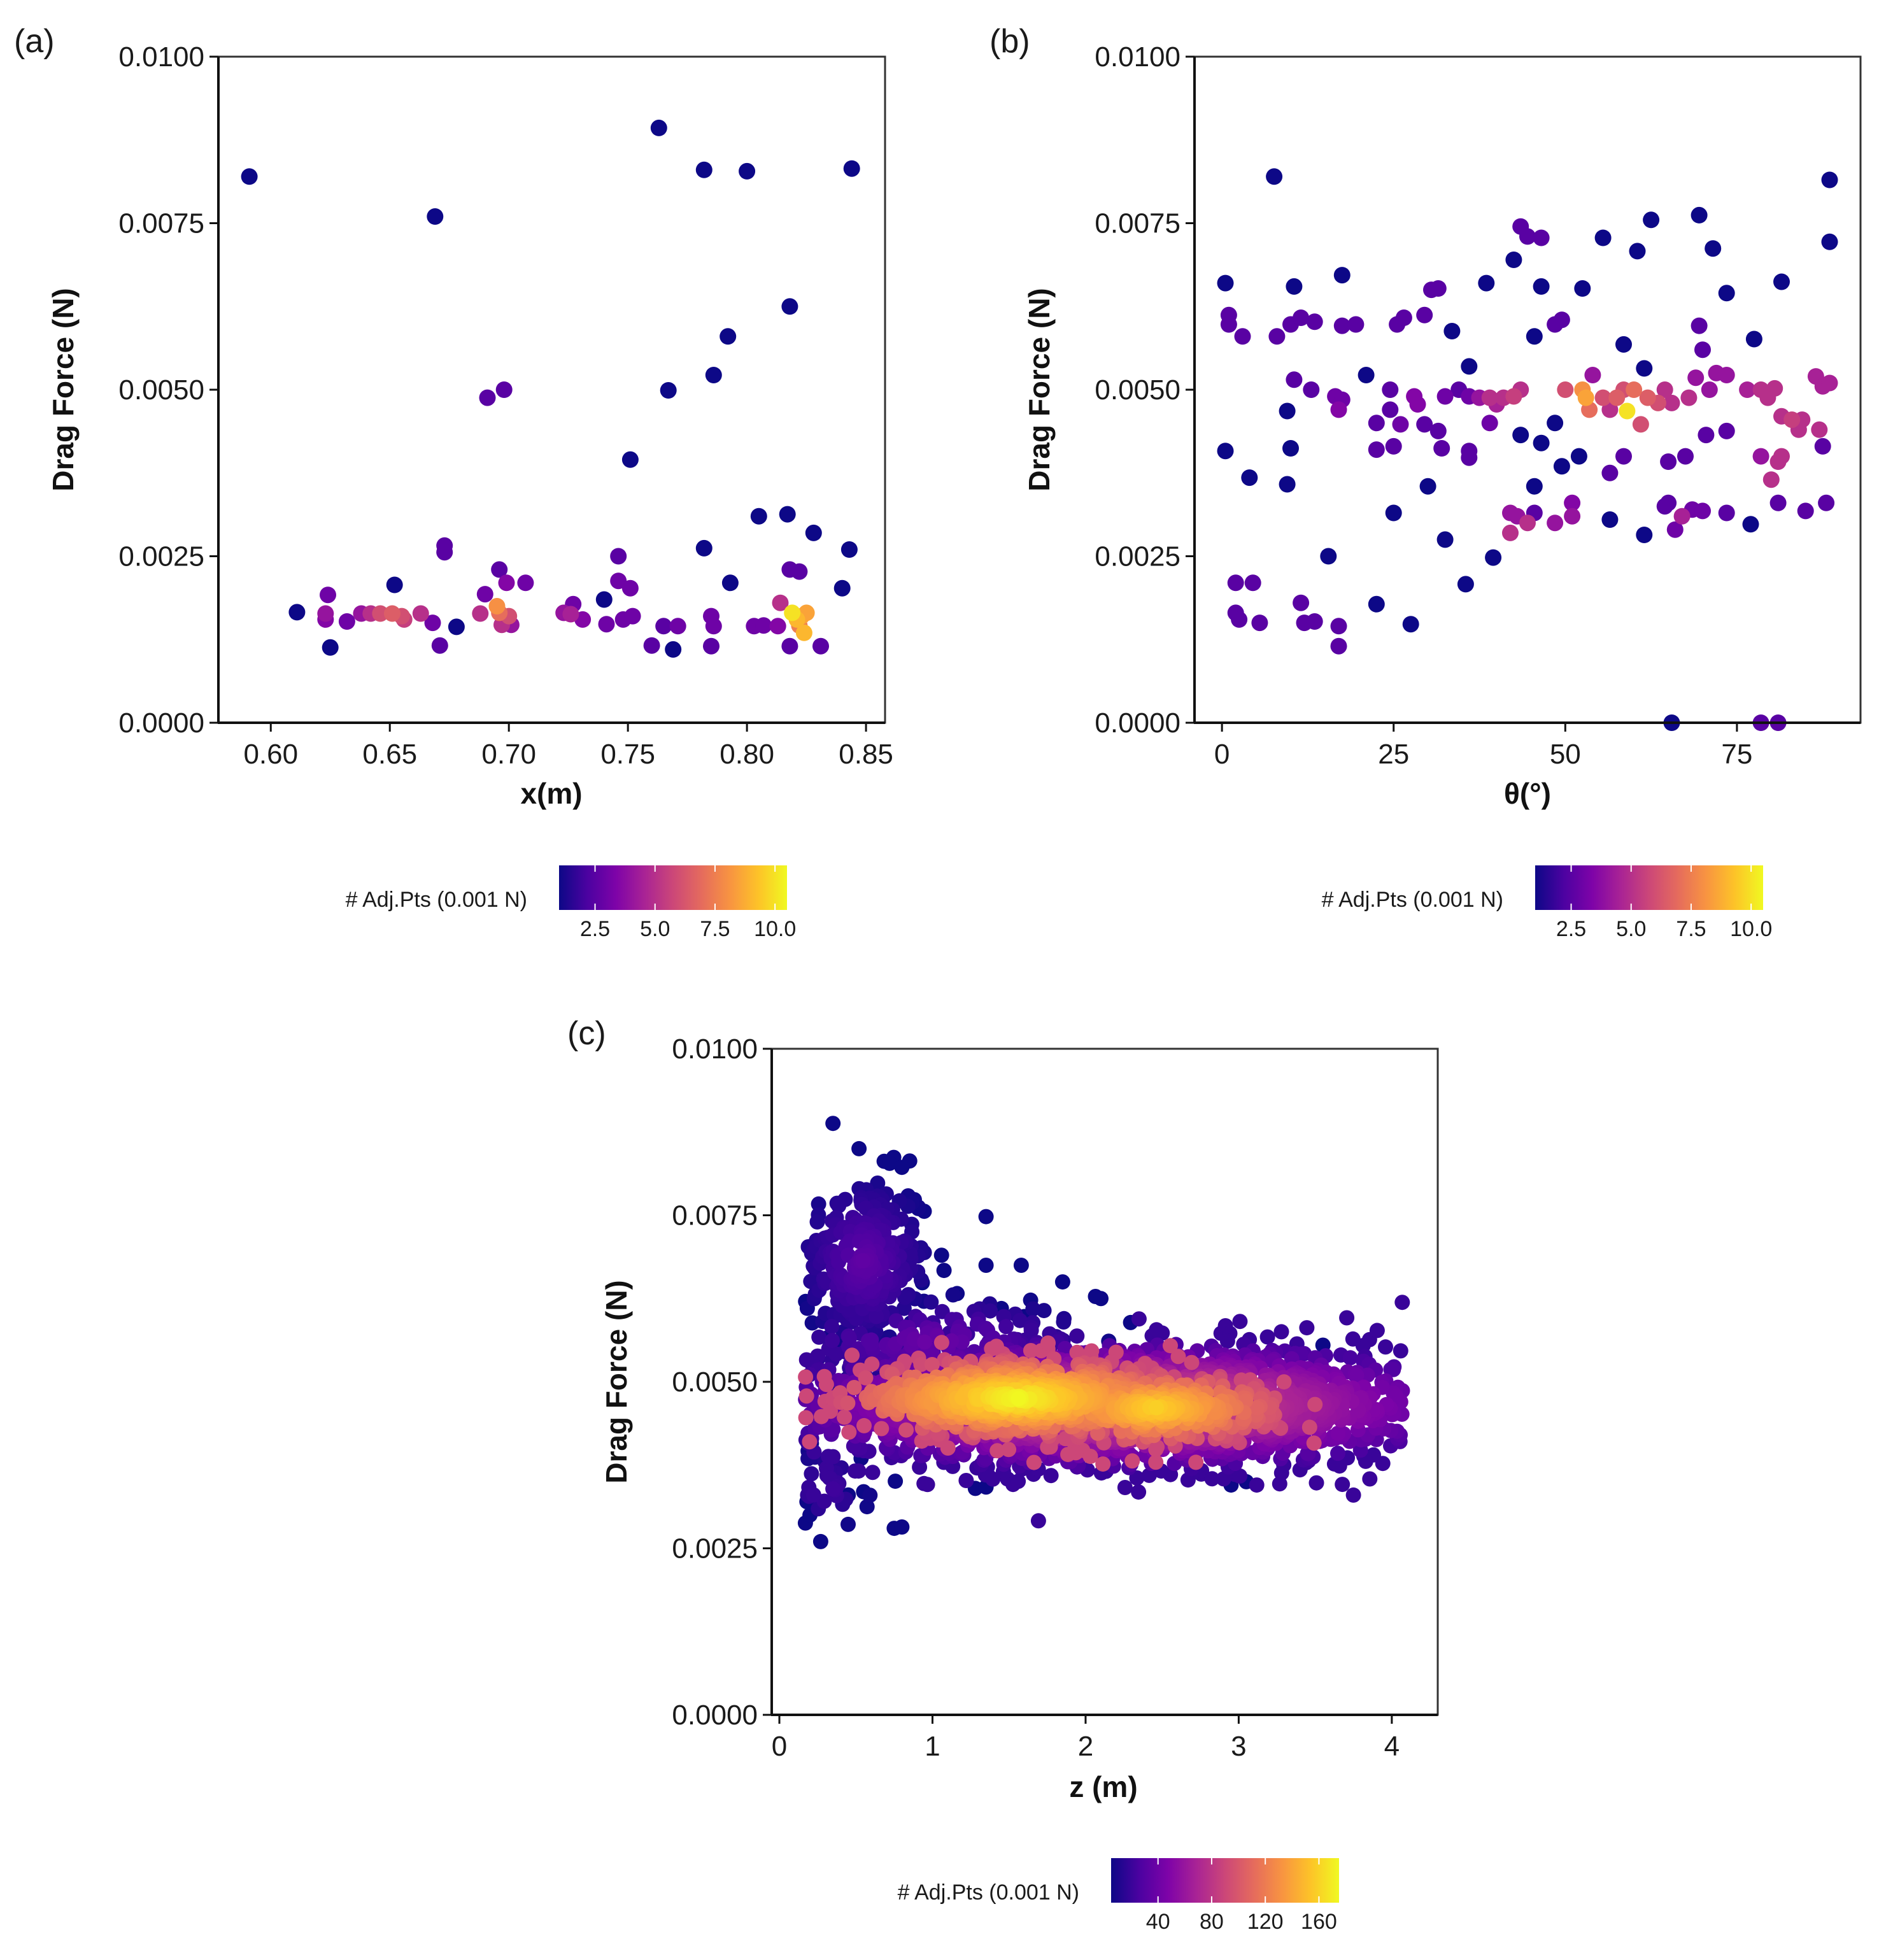 The image size is (1893, 1960). What do you see at coordinates (1137, 57) in the screenshot?
I see `y-tick-label: 0.0100` at bounding box center [1137, 57].